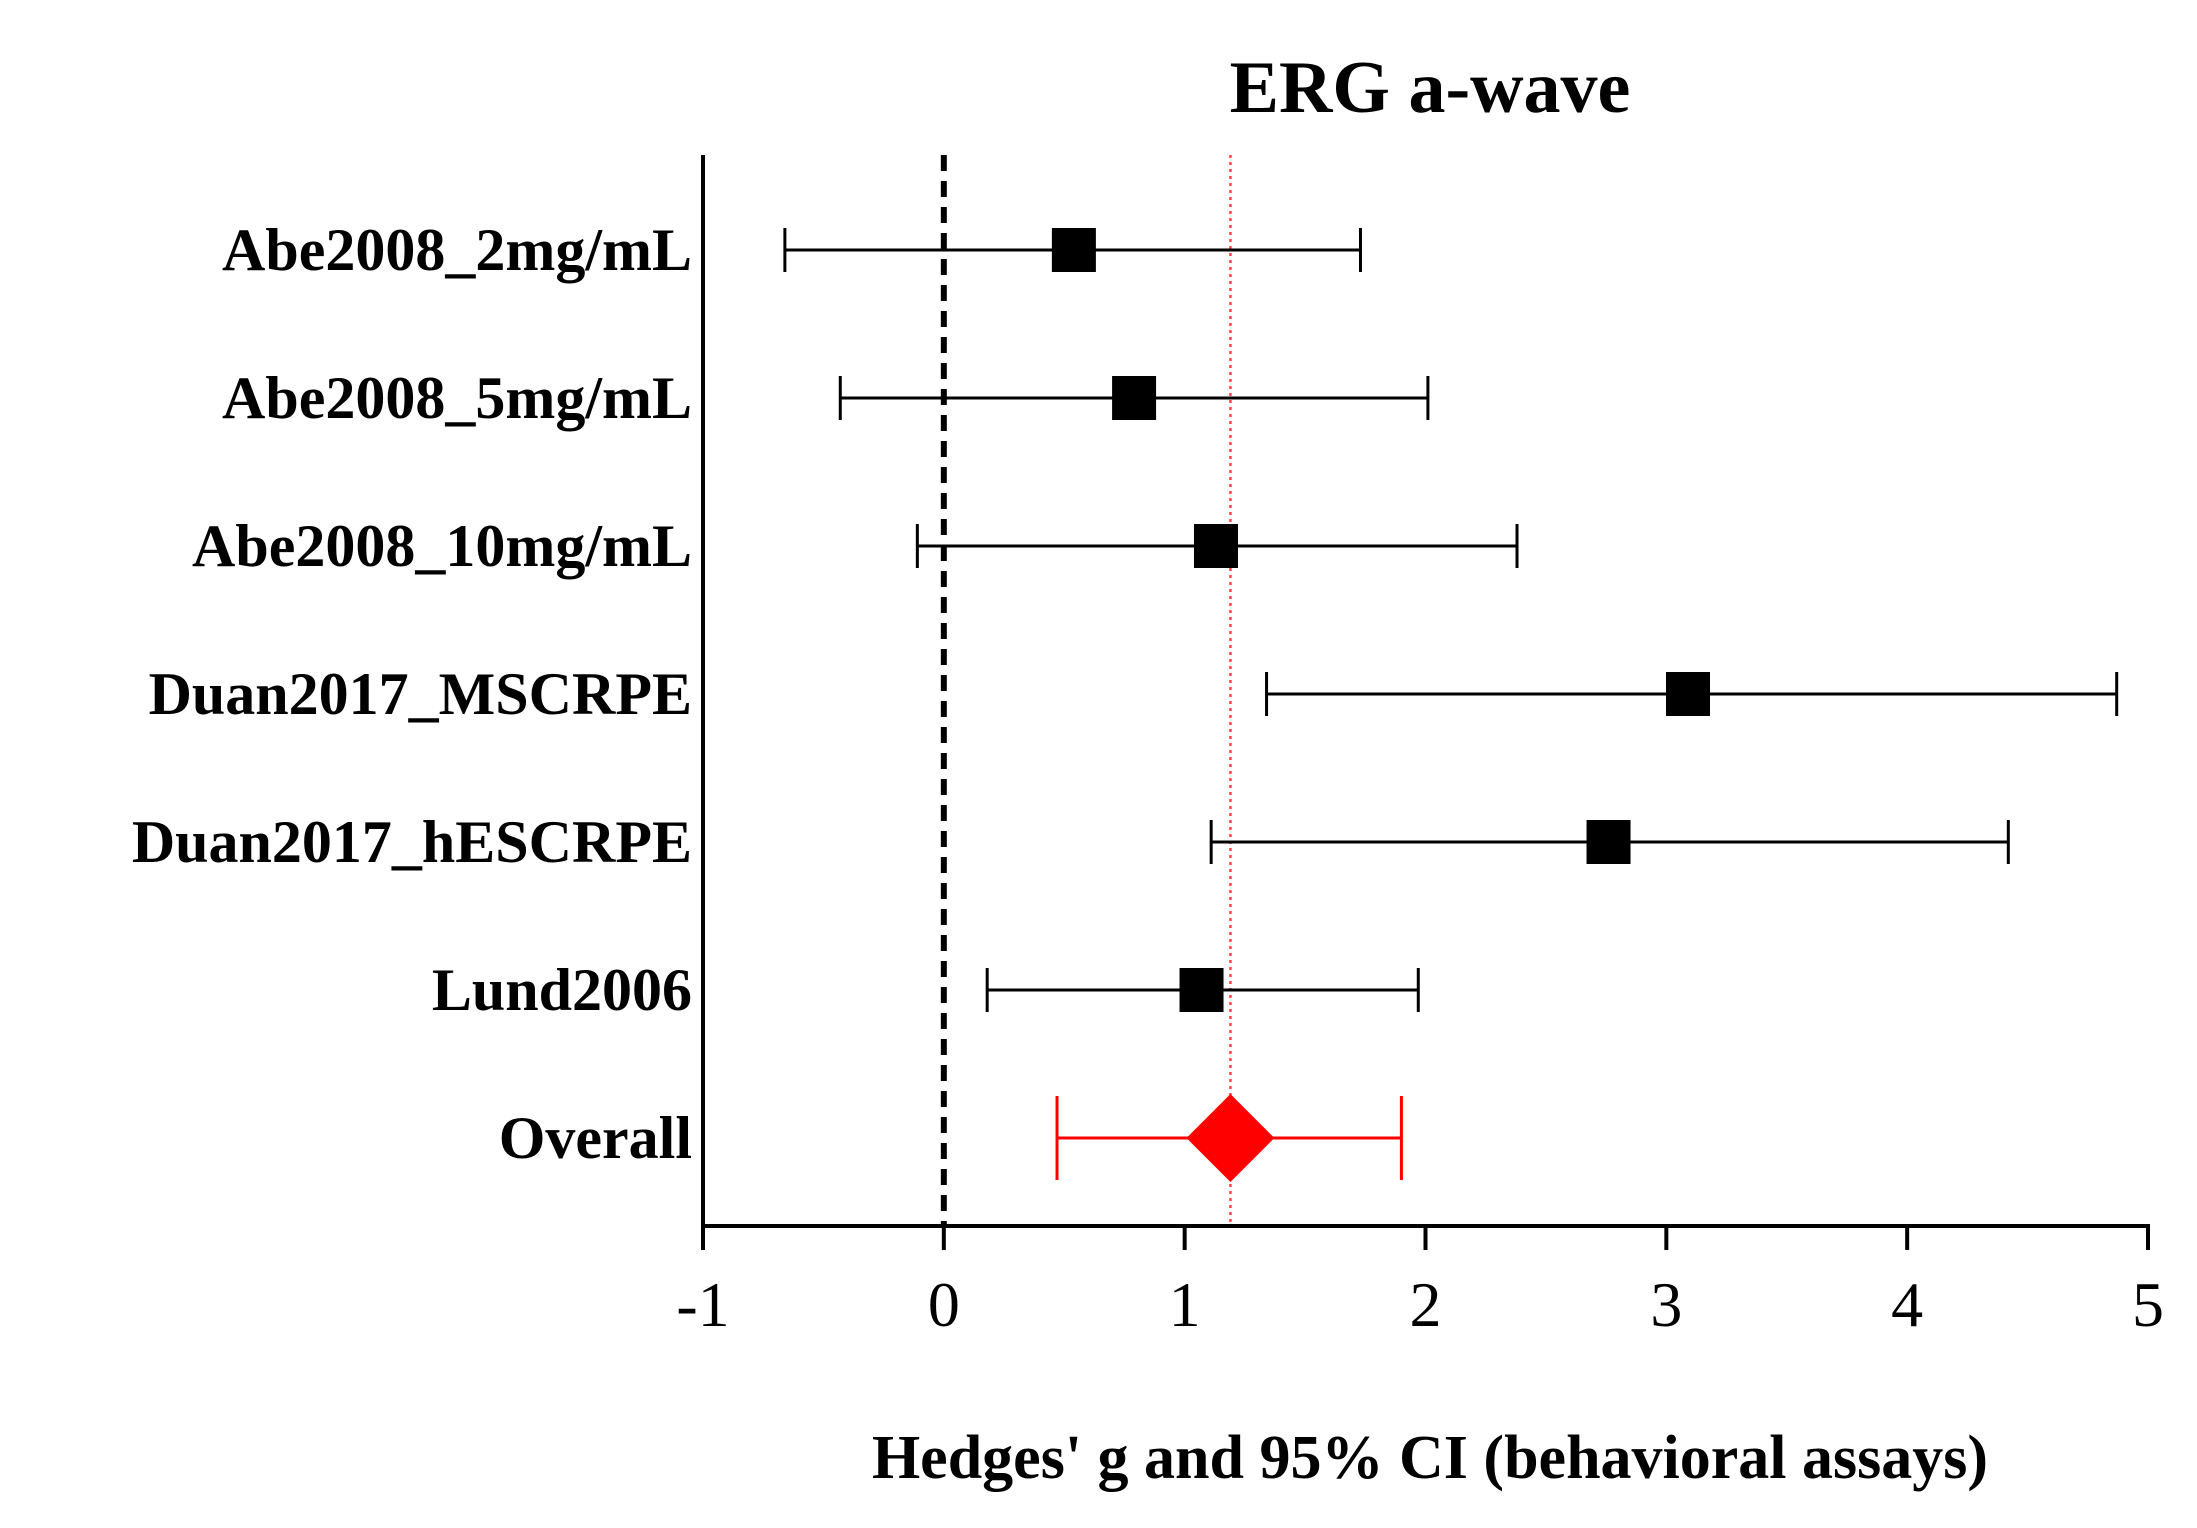 This screenshot has width=2197, height=1528. I want to click on x-tick-label-2: 2, so click(1426, 1304).